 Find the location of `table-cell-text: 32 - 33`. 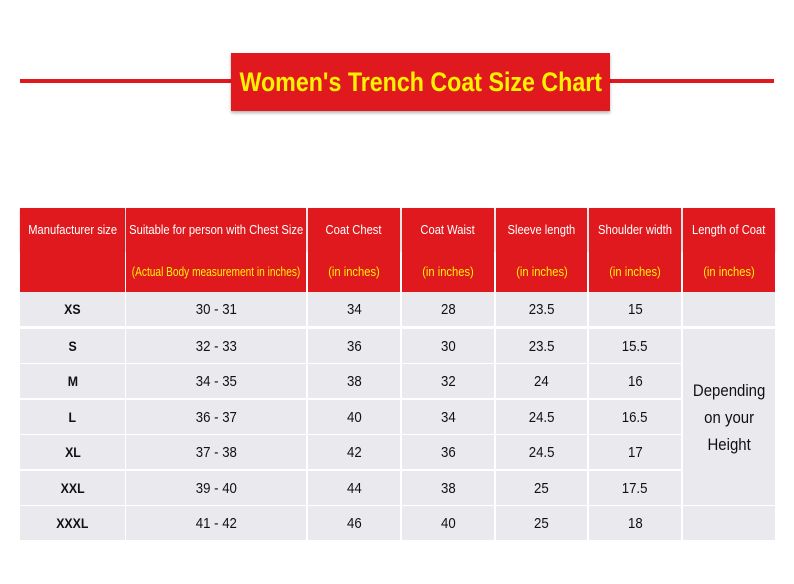

table-cell-text: 32 - 33 is located at coordinates (216, 346).